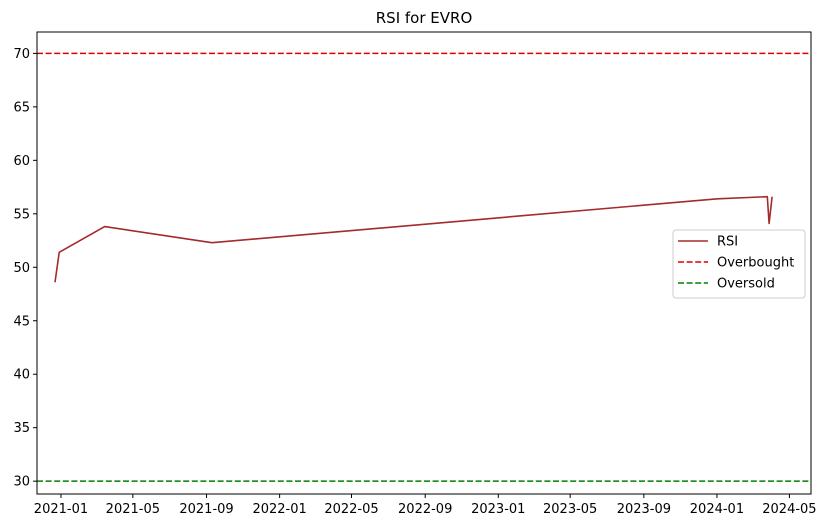 This screenshot has height=528, width=836. Describe the element at coordinates (21, 54) in the screenshot. I see `y-tick-label: 70` at that location.